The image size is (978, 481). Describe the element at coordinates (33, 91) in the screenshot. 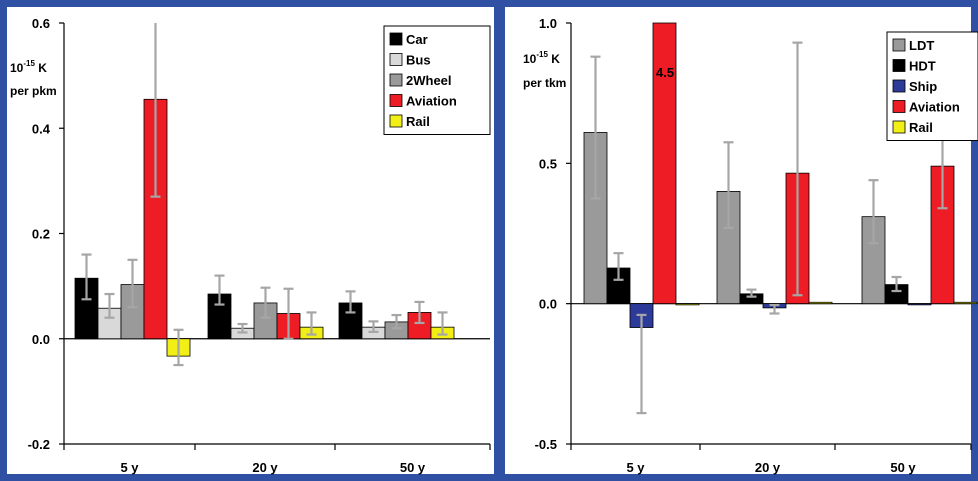

I see `y-axis-label-line2: per pkm` at that location.